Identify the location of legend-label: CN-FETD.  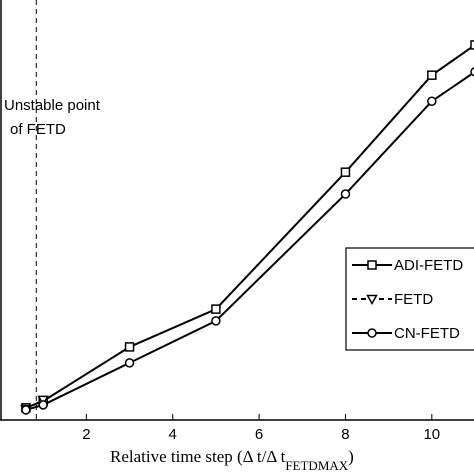
(427, 333).